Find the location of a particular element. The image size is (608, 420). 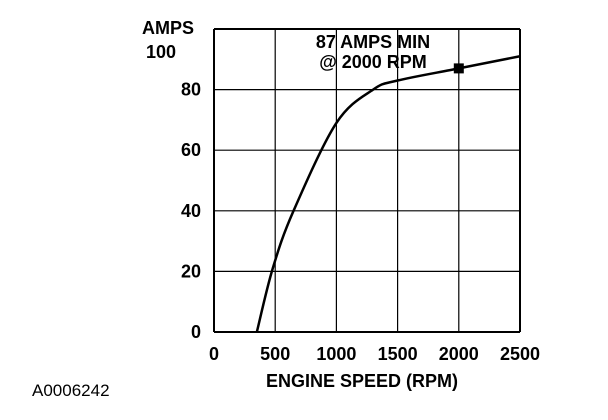

figure-id: A0006242 is located at coordinates (71, 390).